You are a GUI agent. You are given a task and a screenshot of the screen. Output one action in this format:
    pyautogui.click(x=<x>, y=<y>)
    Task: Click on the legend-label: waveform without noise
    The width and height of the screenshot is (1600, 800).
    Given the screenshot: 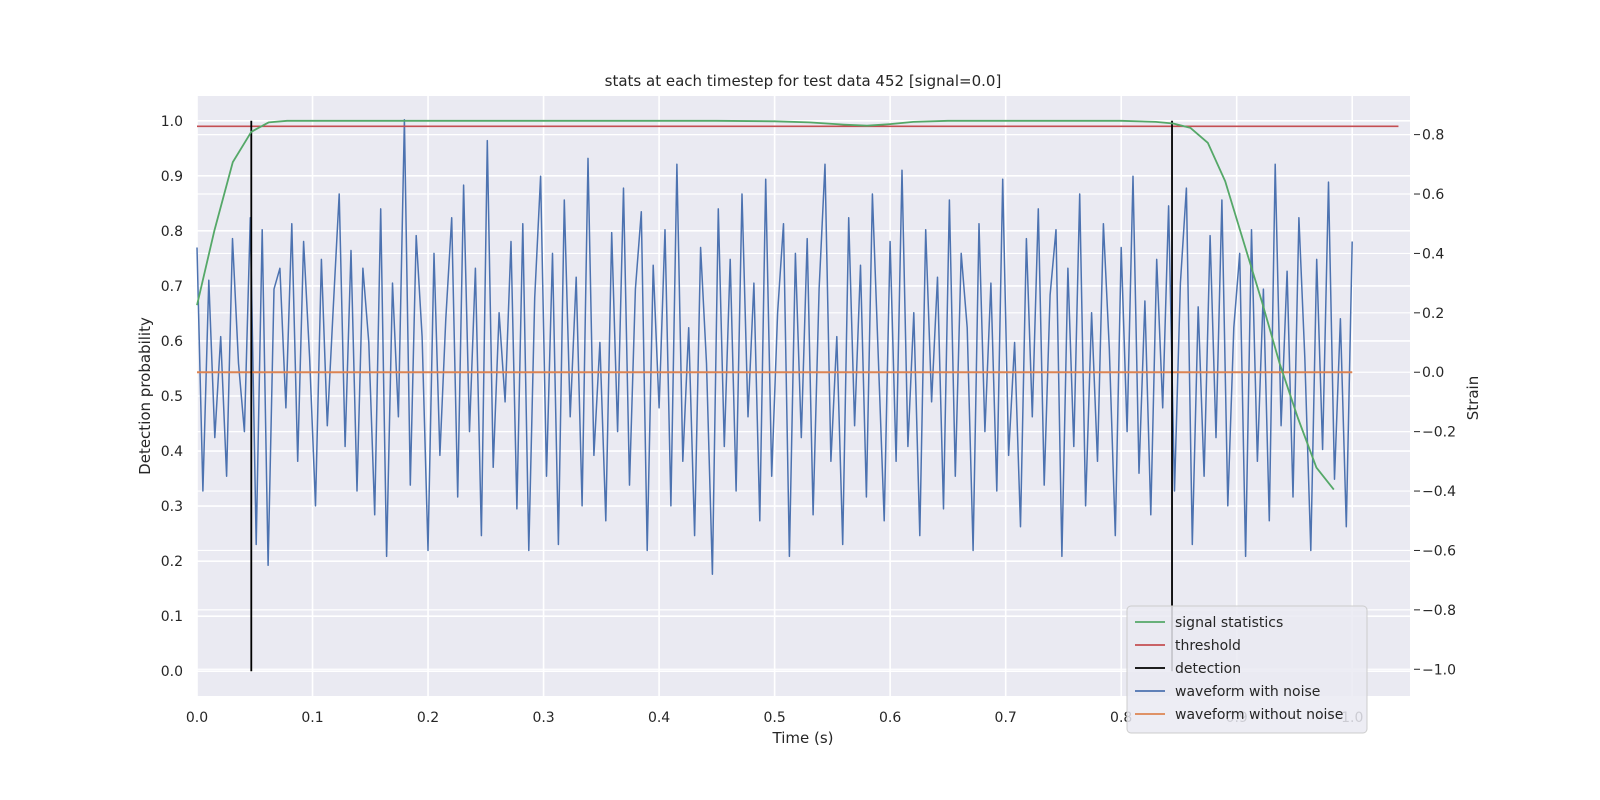 What is the action you would take?
    pyautogui.click(x=1259, y=715)
    